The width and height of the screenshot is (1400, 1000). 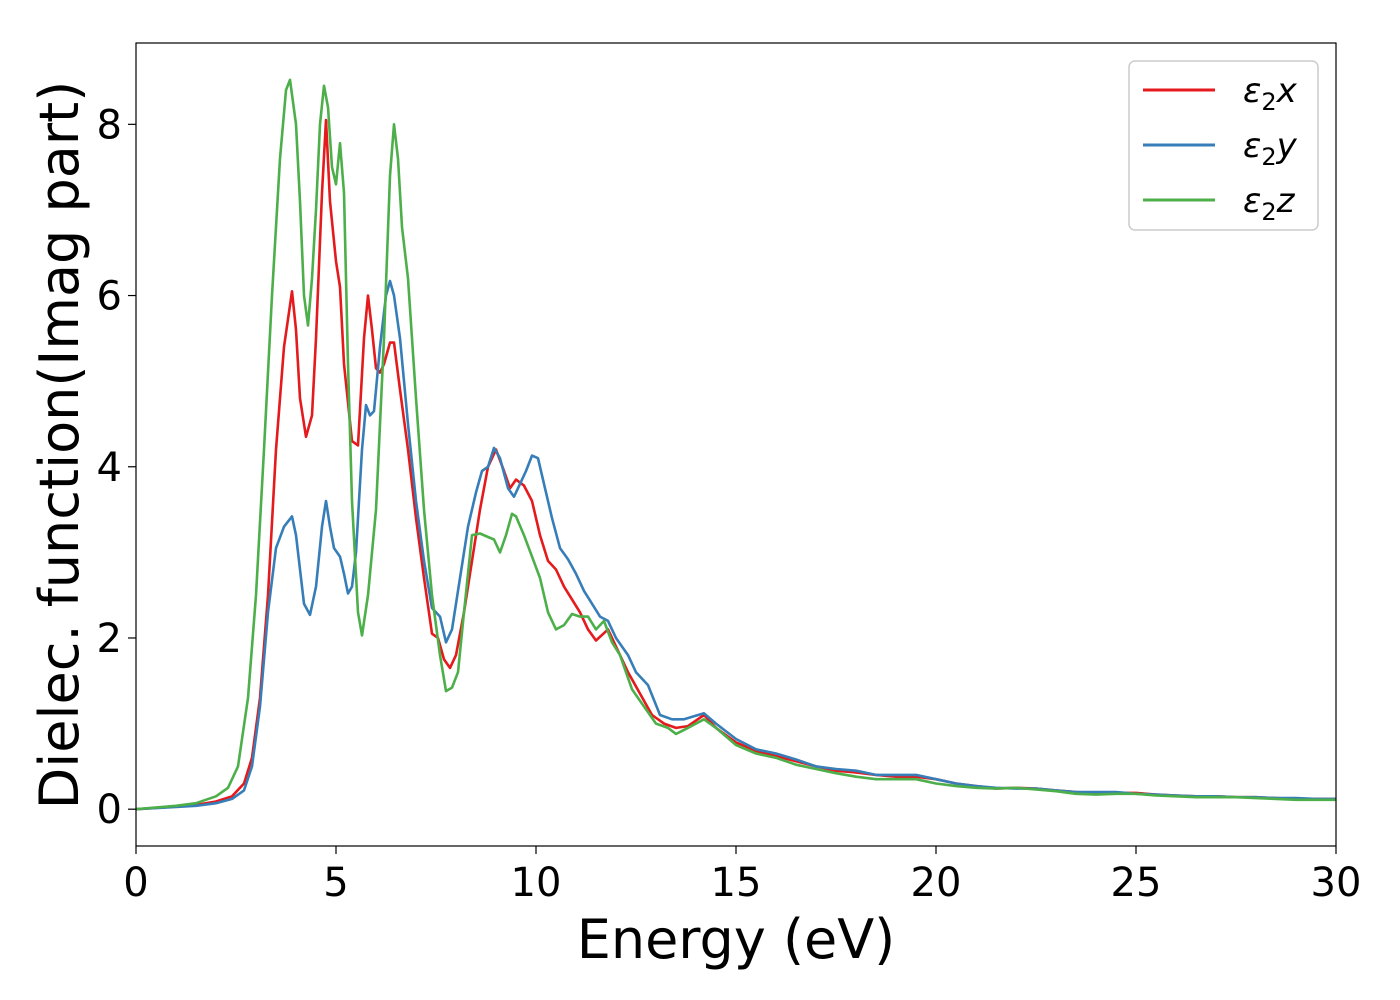 I want to click on x-tick-label: 5, so click(x=335, y=883).